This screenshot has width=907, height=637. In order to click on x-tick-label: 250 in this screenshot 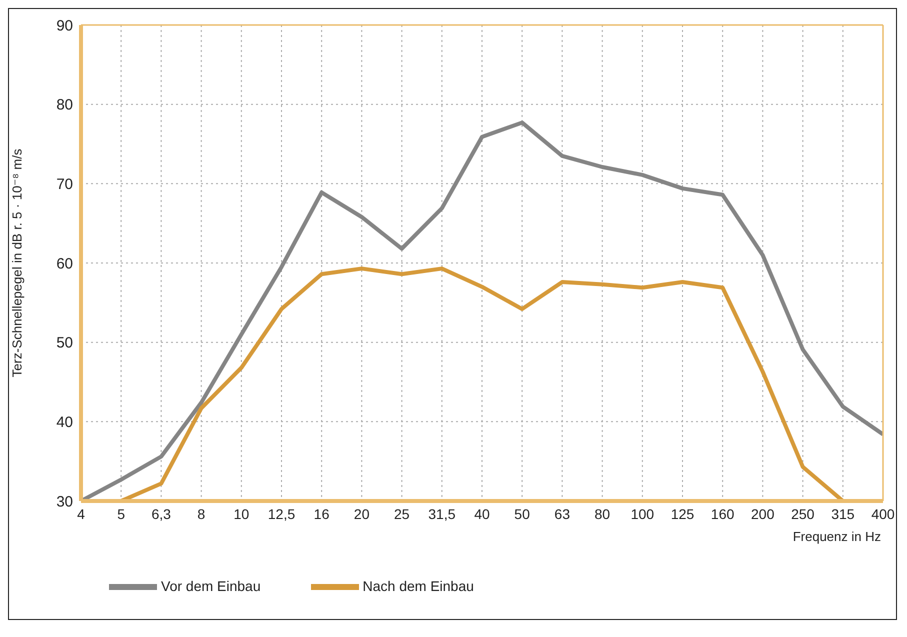, I will do `click(803, 514)`.